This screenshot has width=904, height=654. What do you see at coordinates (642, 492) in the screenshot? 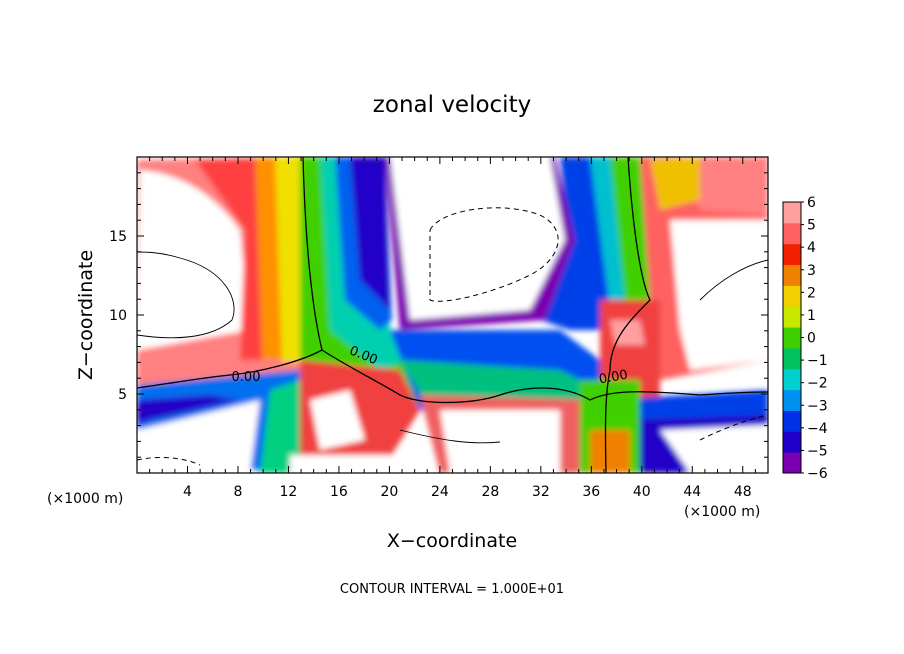
I see `x-tick-label: 40` at bounding box center [642, 492].